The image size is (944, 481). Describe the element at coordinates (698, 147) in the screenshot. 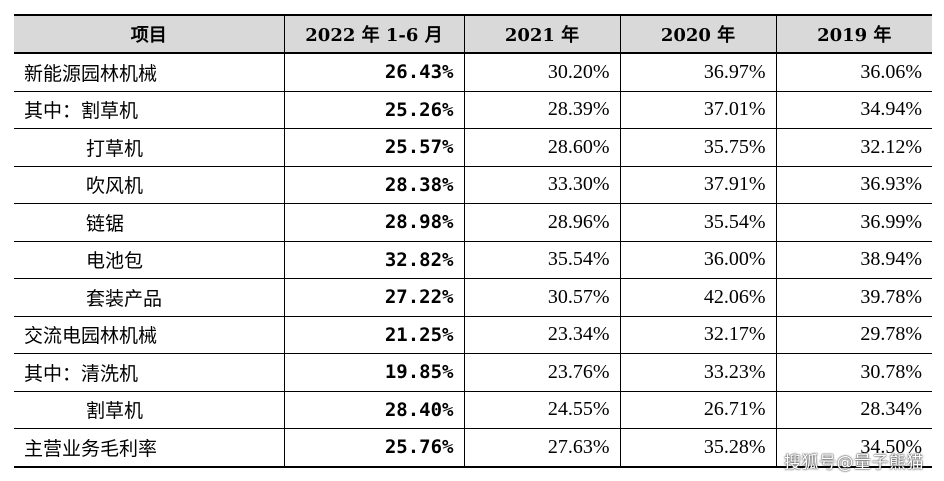

I see `cell-2020: 35.75%` at that location.